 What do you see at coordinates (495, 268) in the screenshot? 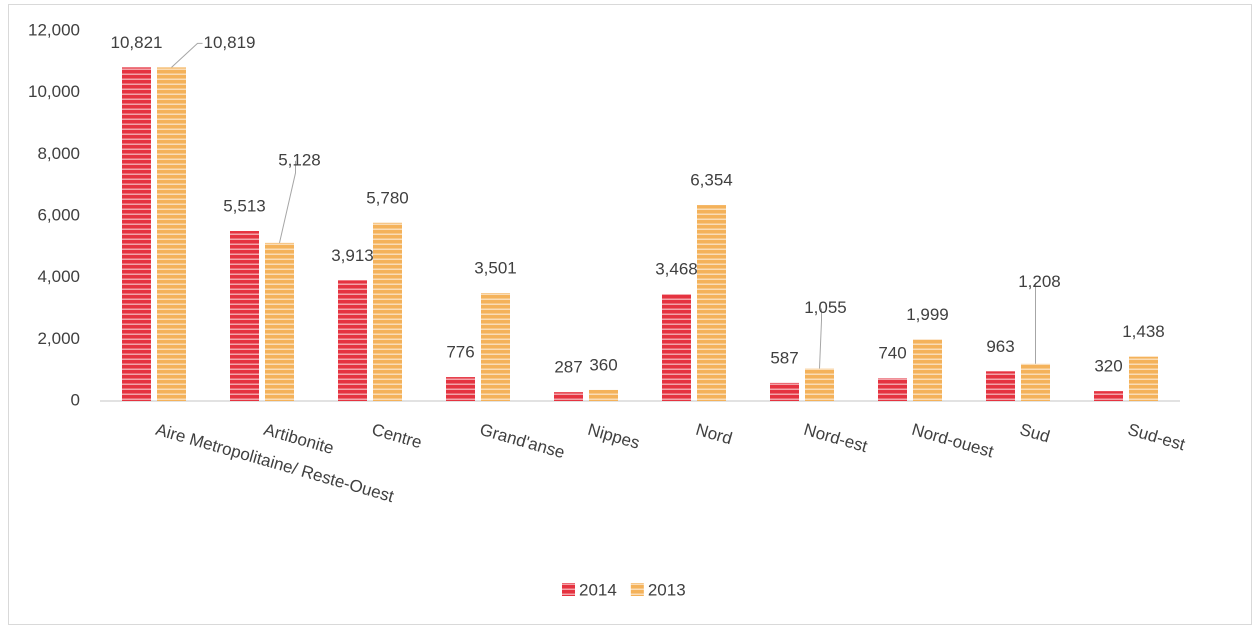
I see `data-label: 3,501` at bounding box center [495, 268].